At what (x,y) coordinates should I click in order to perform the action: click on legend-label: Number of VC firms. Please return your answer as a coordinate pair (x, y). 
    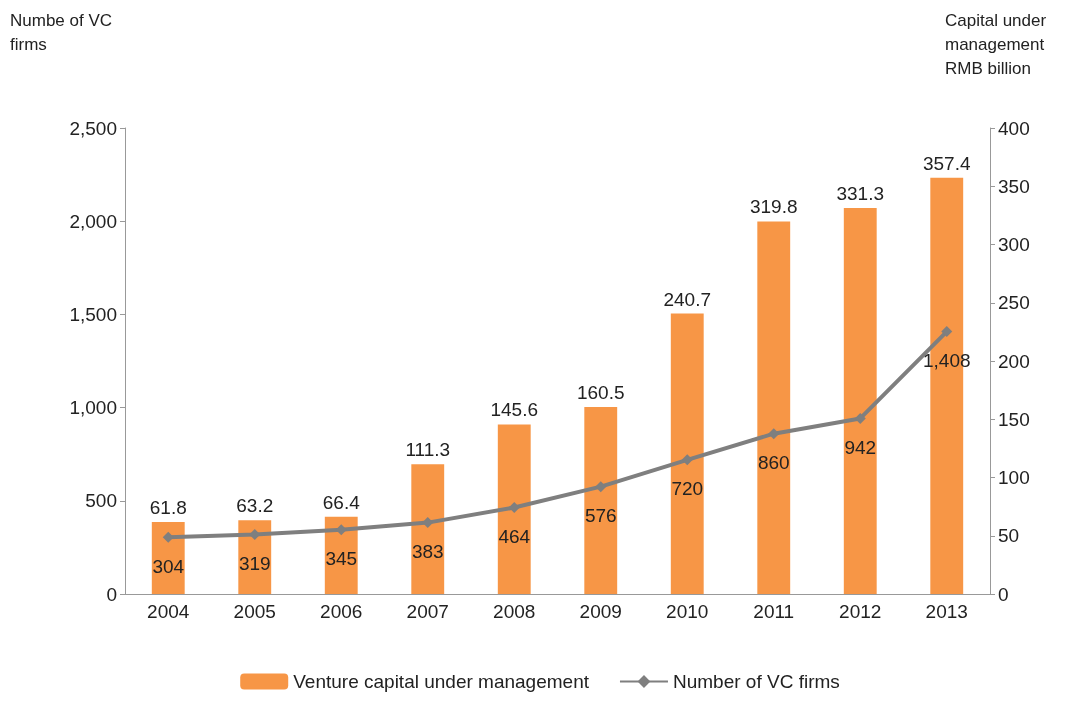
    Looking at the image, I should click on (756, 681).